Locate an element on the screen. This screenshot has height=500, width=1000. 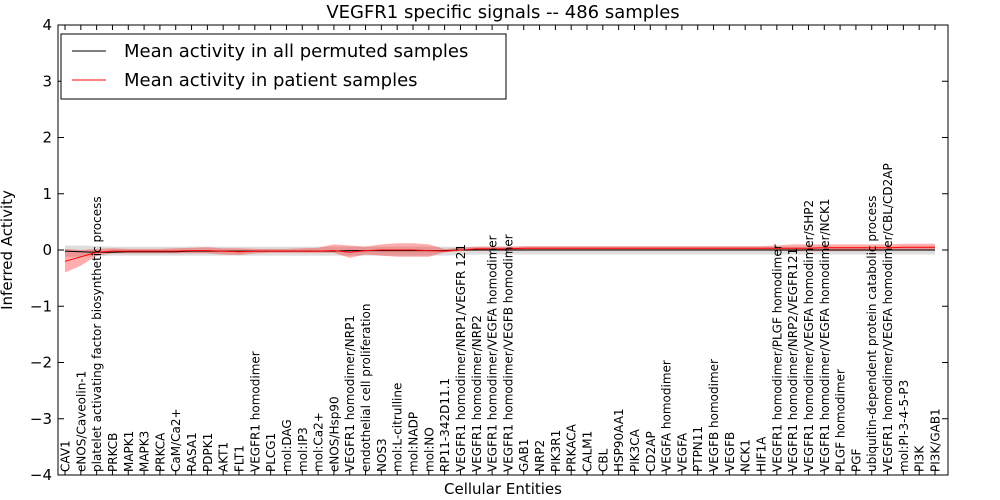
x-category-label: mol:IP3 is located at coordinates (303, 449).